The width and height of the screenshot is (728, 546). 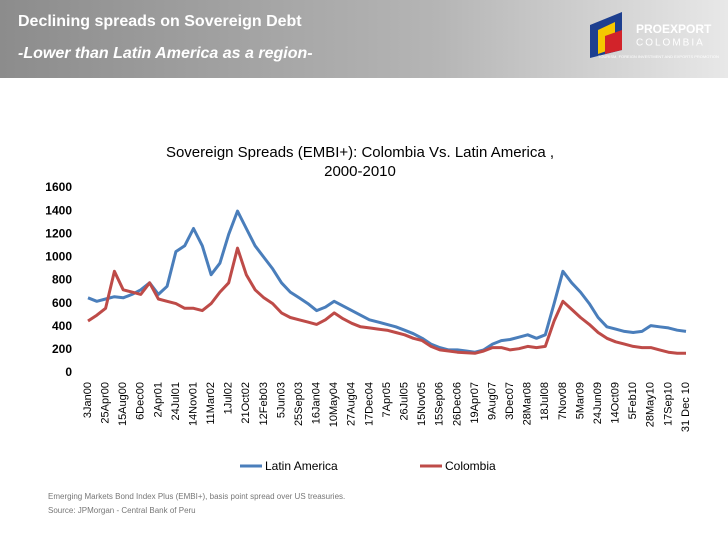 I want to click on legend-label: Colombia, so click(x=470, y=466).